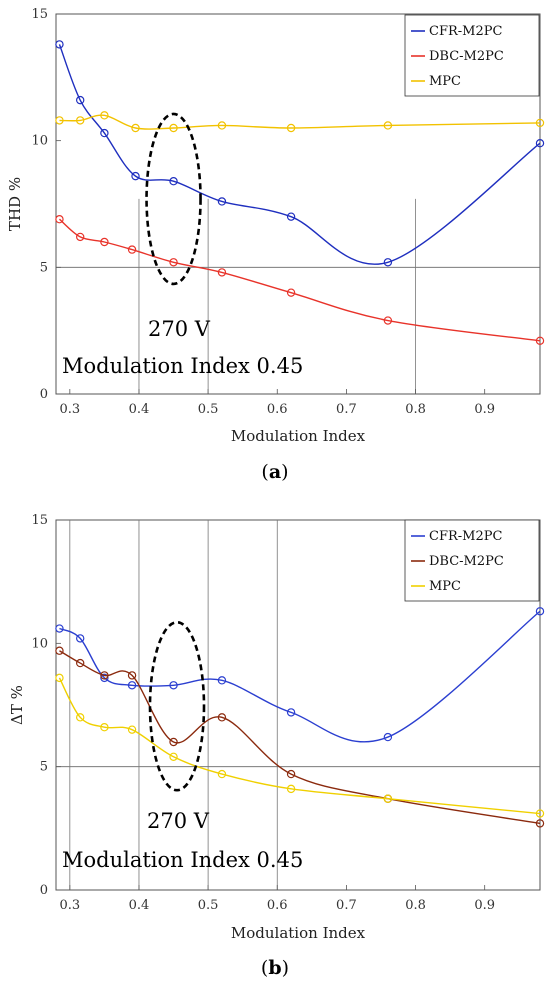  What do you see at coordinates (274, 472) in the screenshot?
I see `figure-caption: (a)` at bounding box center [274, 472].